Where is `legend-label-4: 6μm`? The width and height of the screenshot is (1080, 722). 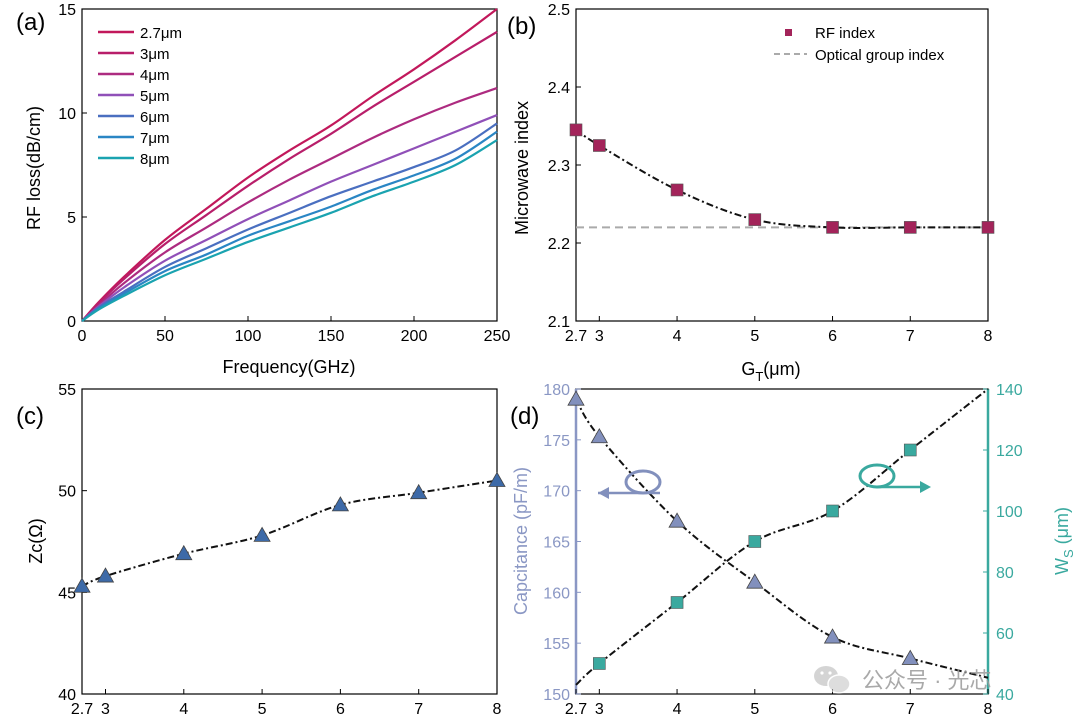 legend-label-4: 6μm is located at coordinates (154, 117).